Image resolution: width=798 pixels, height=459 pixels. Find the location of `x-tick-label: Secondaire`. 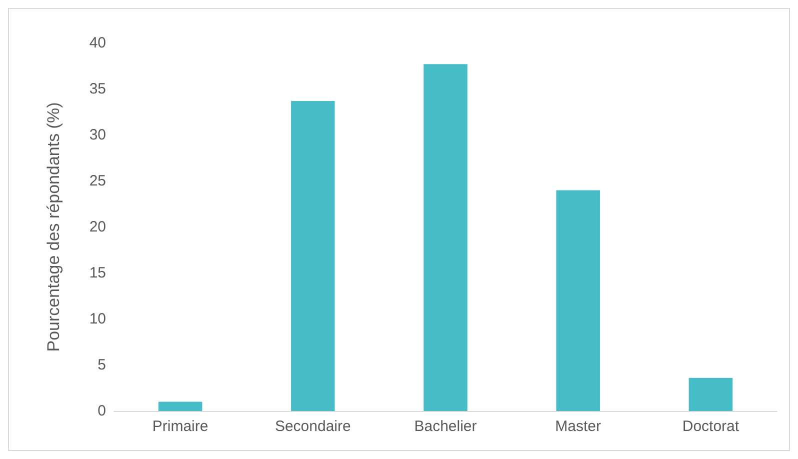

x-tick-label: Secondaire is located at coordinates (312, 426).